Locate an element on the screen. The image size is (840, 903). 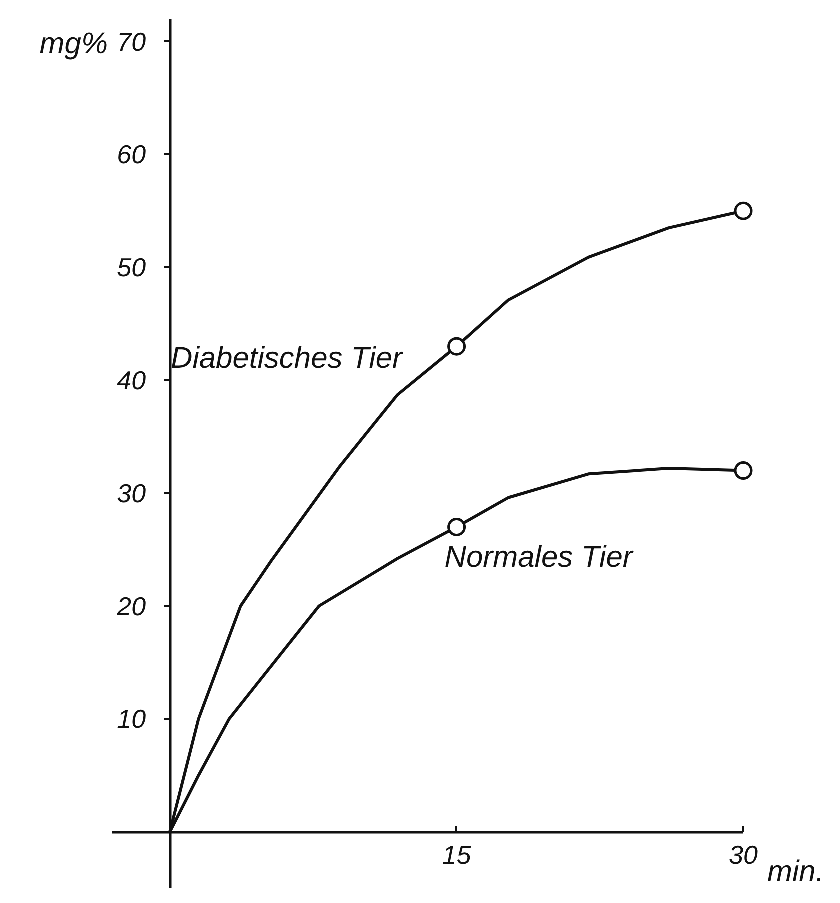
y-tick-label: 50 is located at coordinates (132, 267).